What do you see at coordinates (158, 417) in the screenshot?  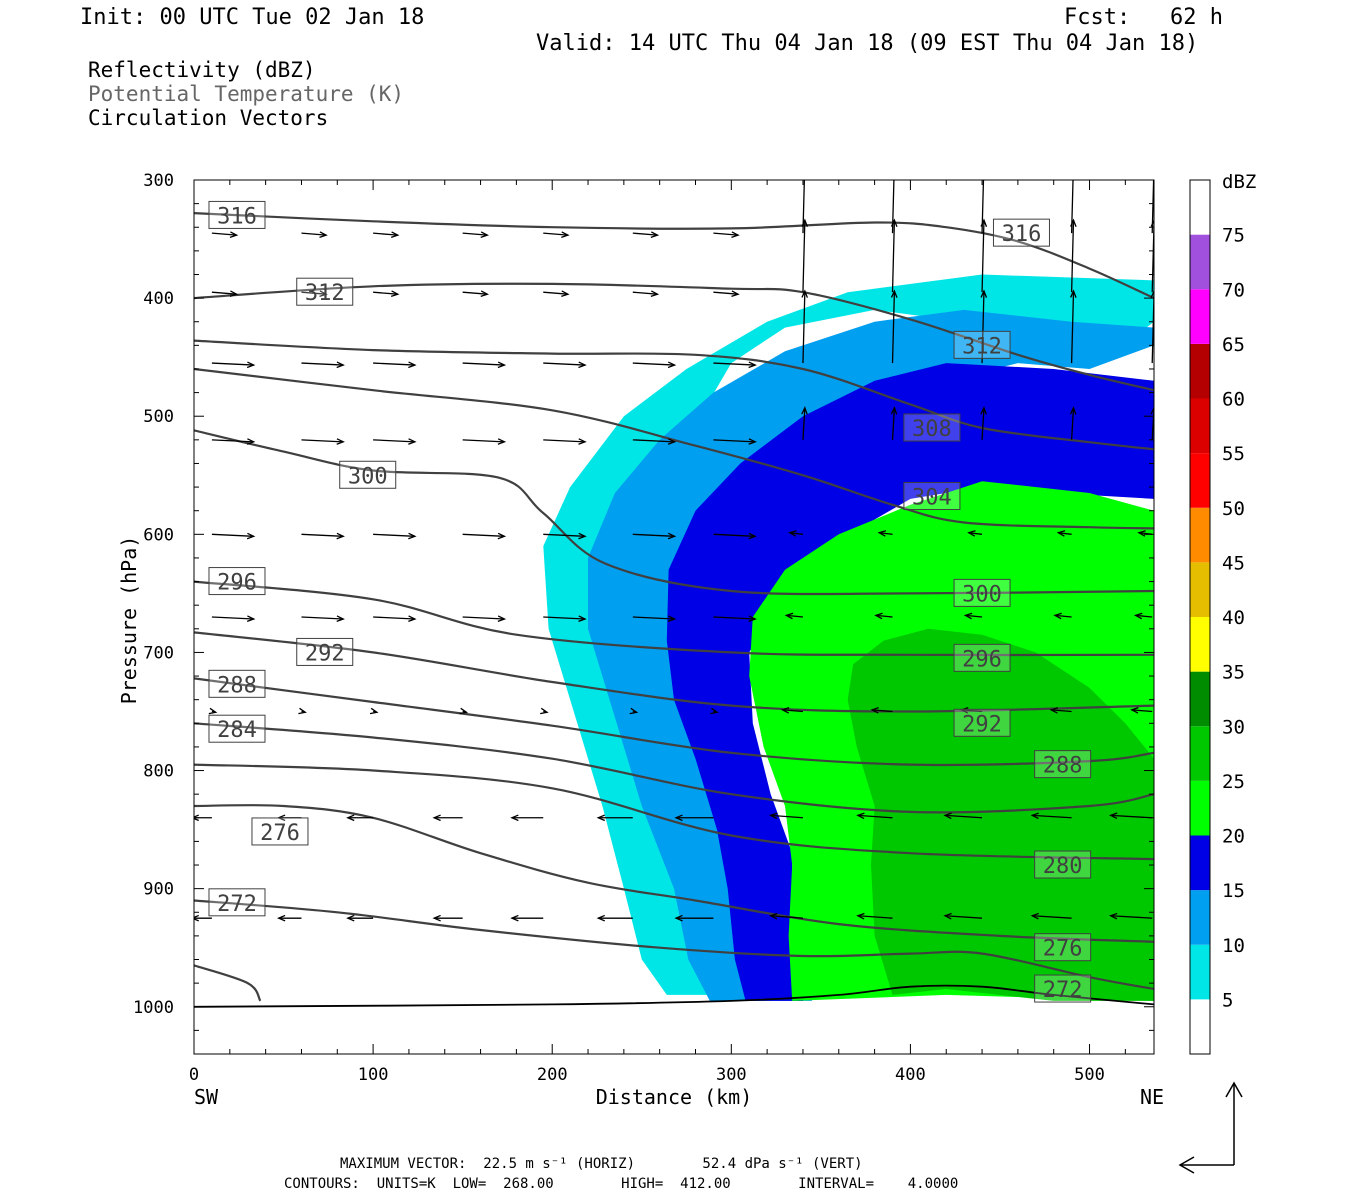 I see `y-tick-label: 500` at bounding box center [158, 417].